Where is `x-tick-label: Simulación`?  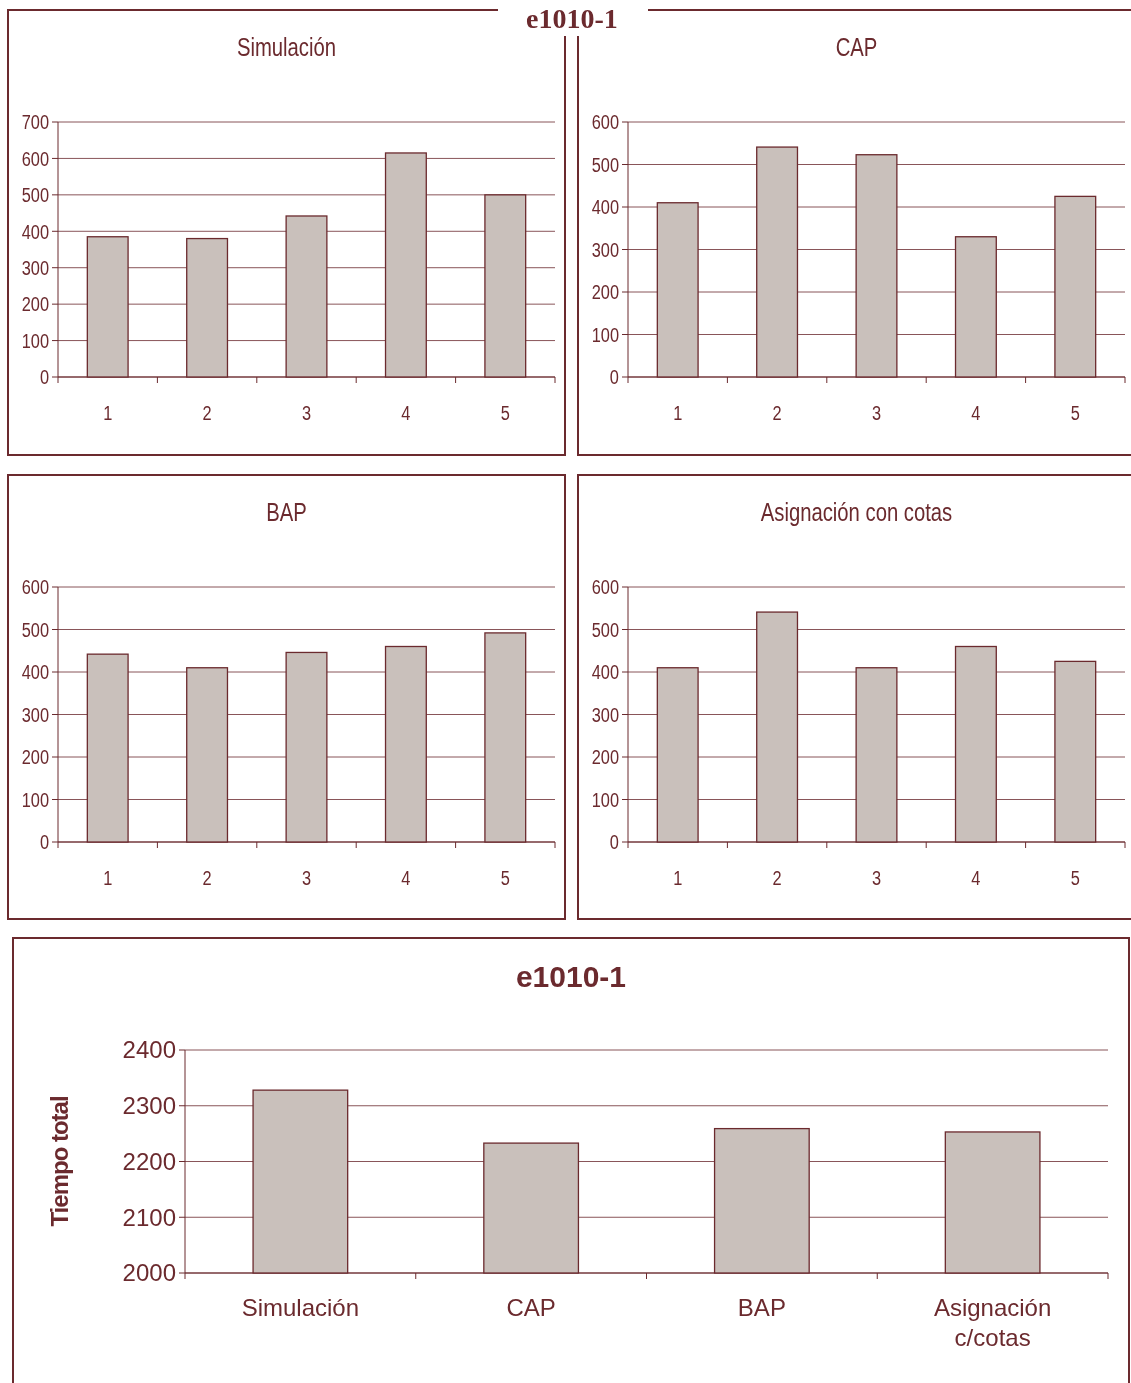
x-tick-label: Simulación is located at coordinates (300, 1307).